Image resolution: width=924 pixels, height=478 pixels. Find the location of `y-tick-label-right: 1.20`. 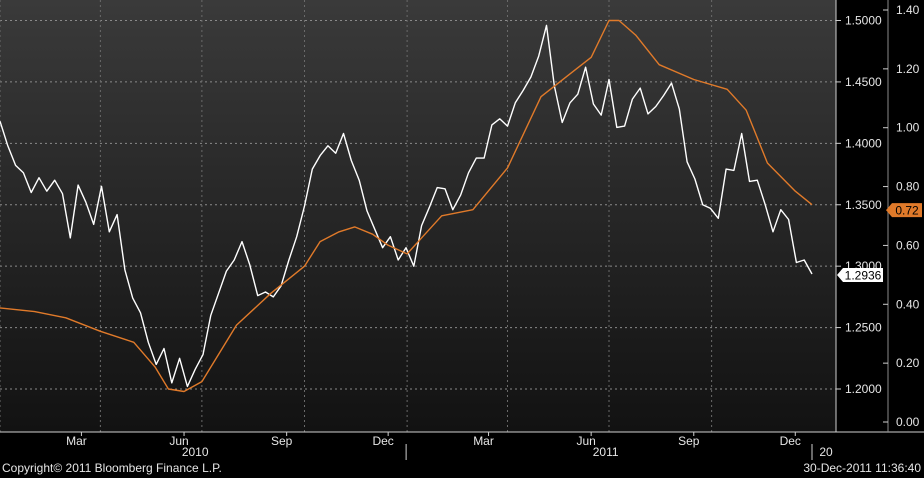

y-tick-label-right: 1.20 is located at coordinates (908, 69).